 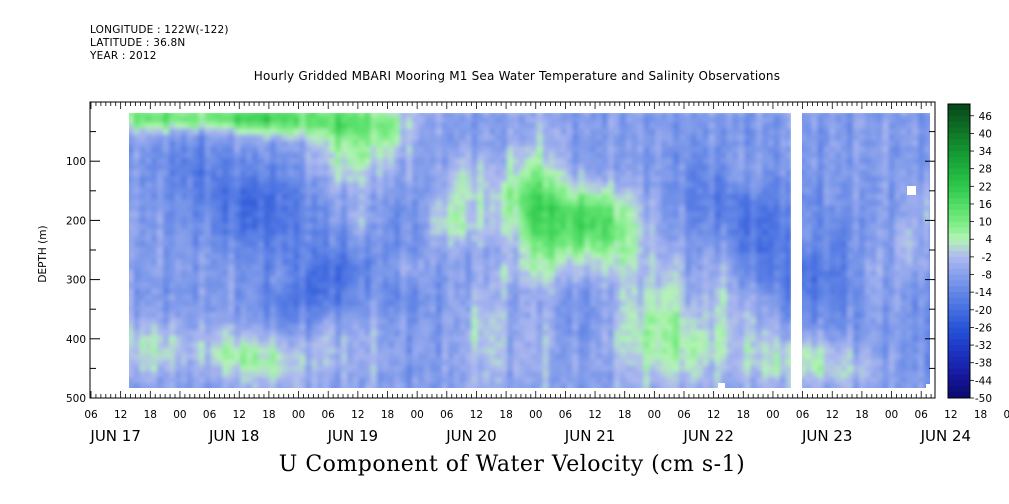 I want to click on x-day-label: JUN 22, so click(x=707, y=436).